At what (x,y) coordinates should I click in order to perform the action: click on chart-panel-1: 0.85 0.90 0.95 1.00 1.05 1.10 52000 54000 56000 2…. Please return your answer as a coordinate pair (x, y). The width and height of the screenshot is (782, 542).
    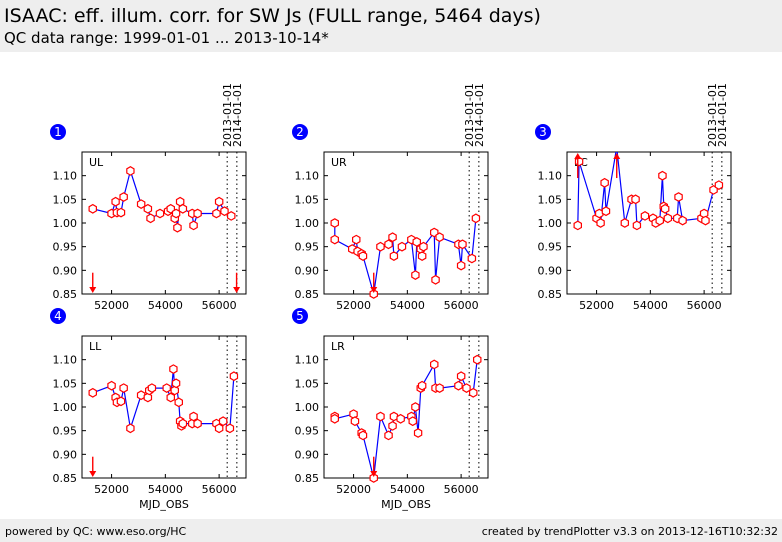
    Looking at the image, I should click on (148, 197).